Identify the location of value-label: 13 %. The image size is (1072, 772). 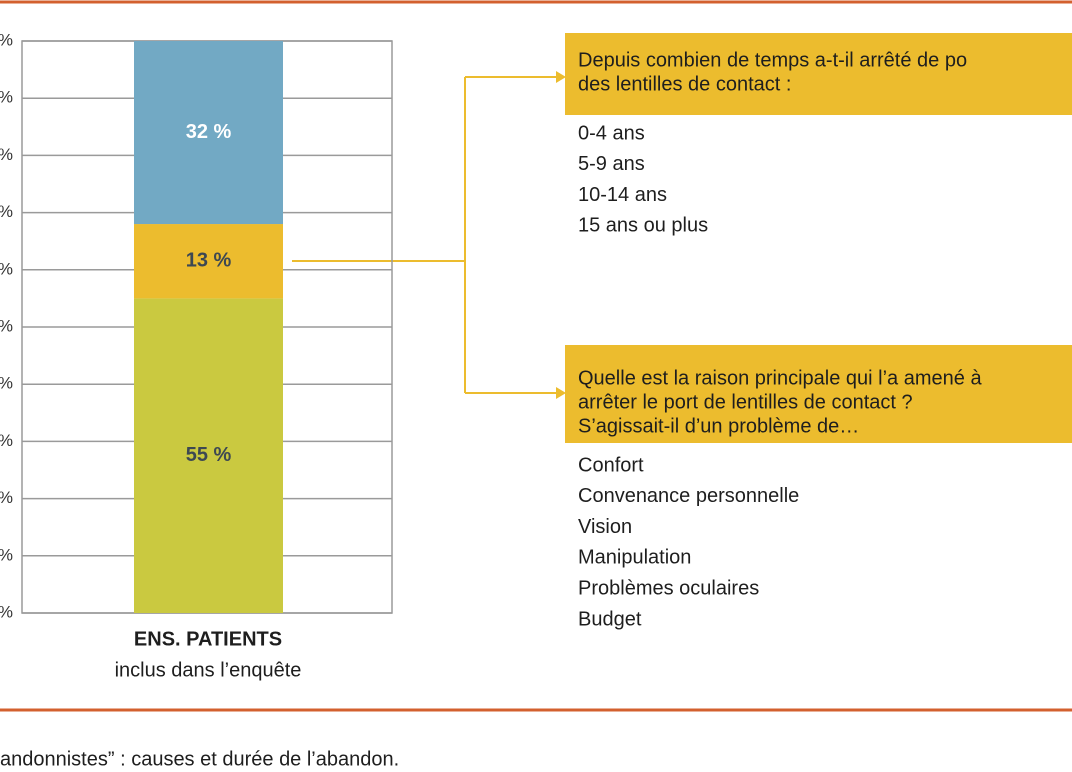
(209, 261).